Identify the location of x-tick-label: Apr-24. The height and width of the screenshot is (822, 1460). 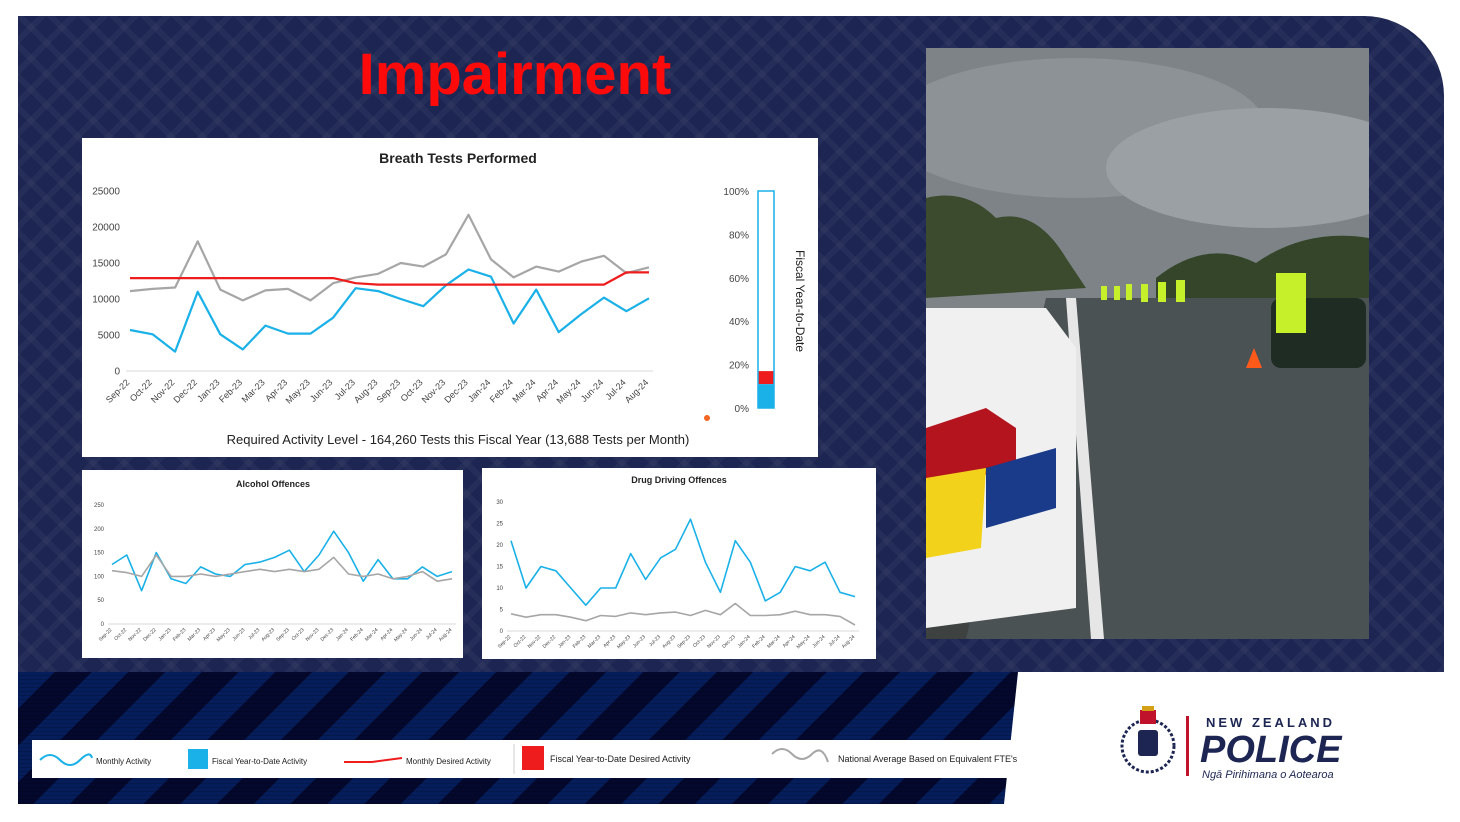
(789, 641).